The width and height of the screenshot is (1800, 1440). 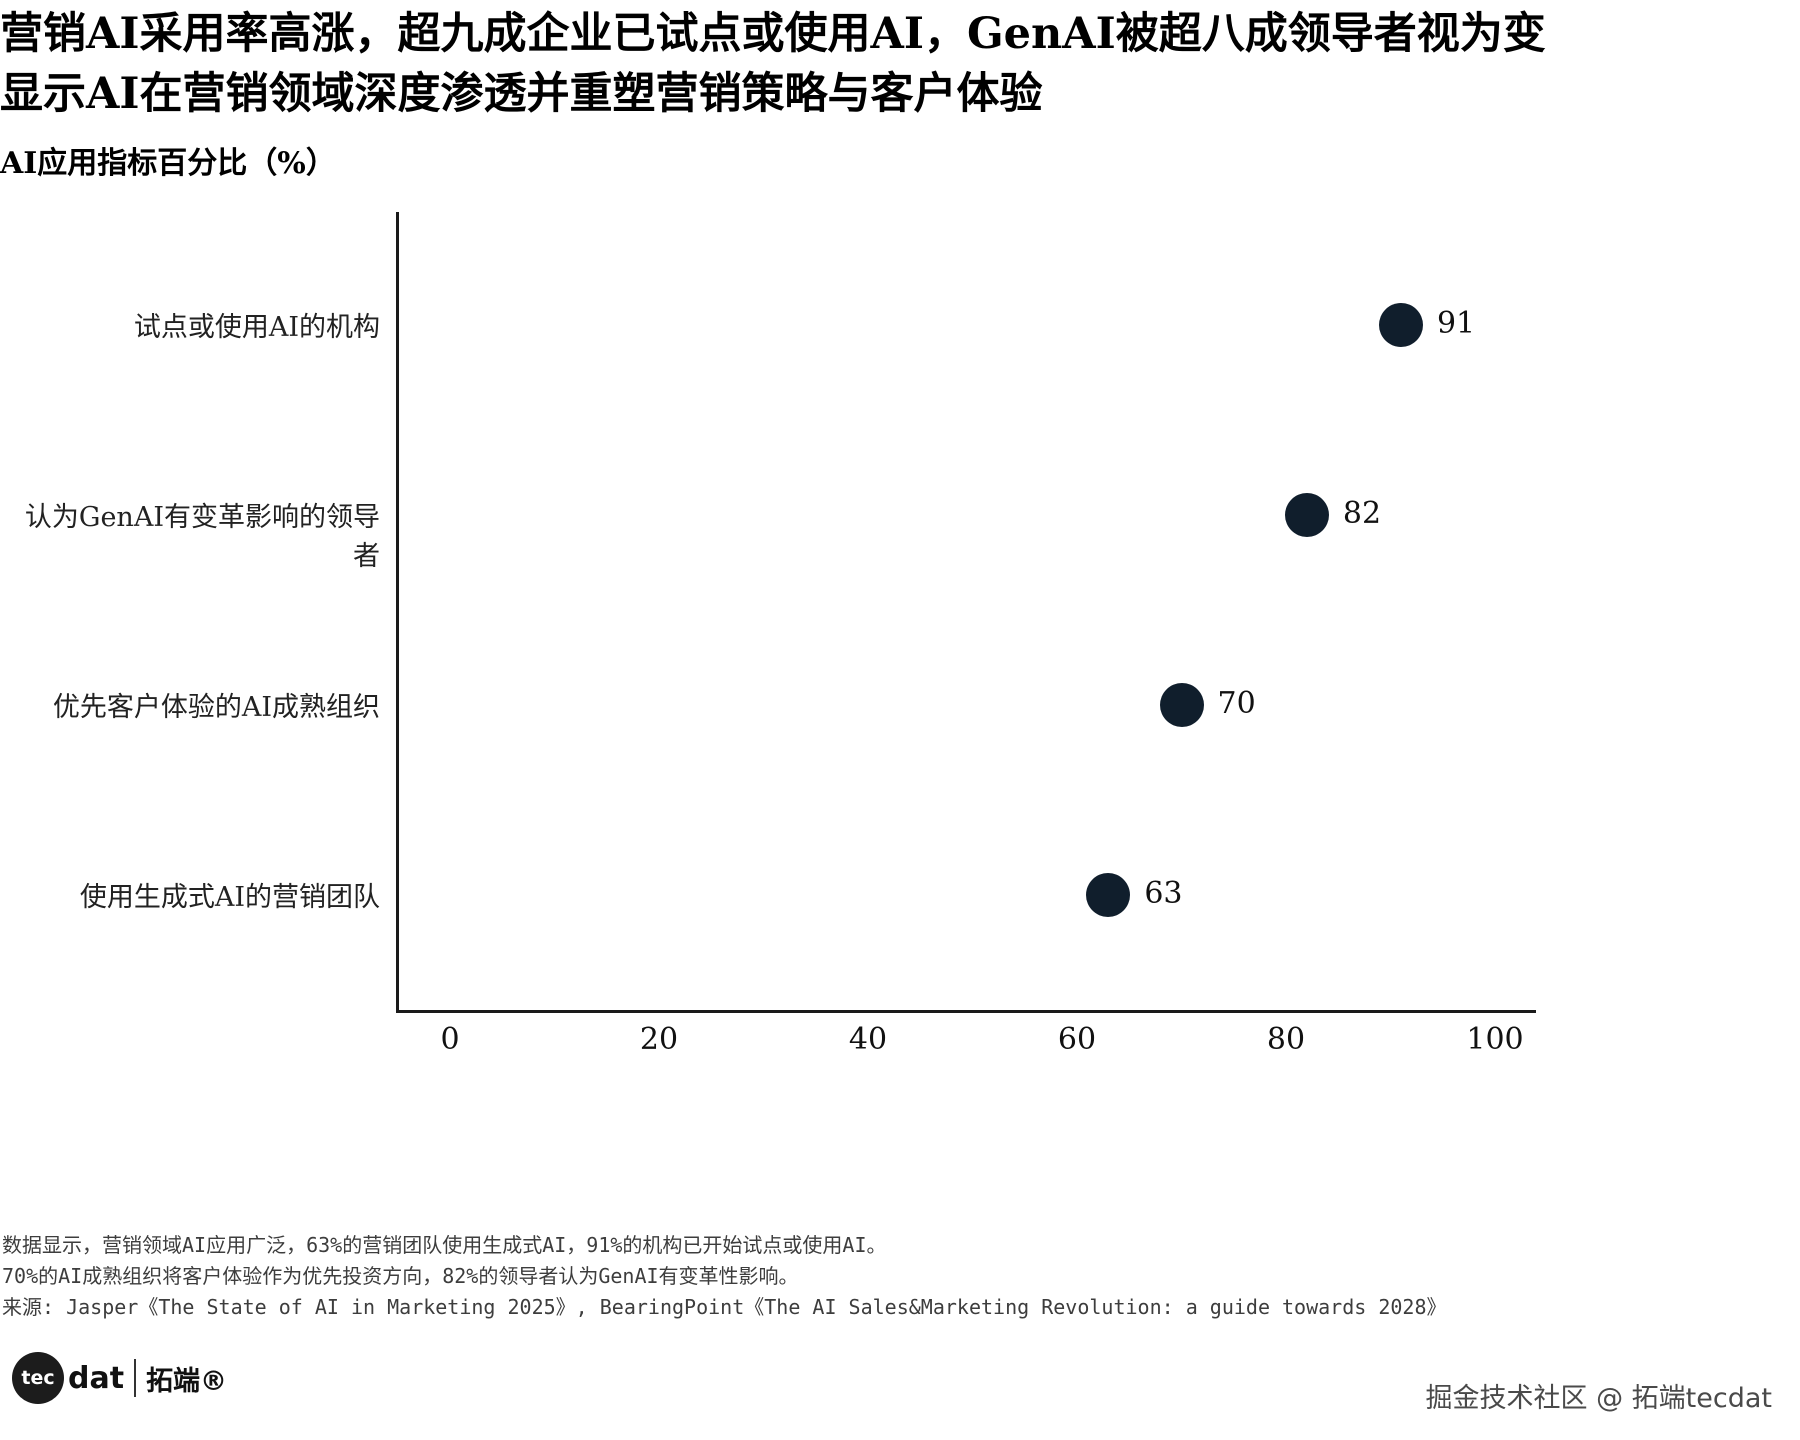 I want to click on chart-title-line-1: 营销AI采用率高涨，超九成企业已试点或使用AI，GenAI被超八成领导者视为变, so click(x=773, y=34).